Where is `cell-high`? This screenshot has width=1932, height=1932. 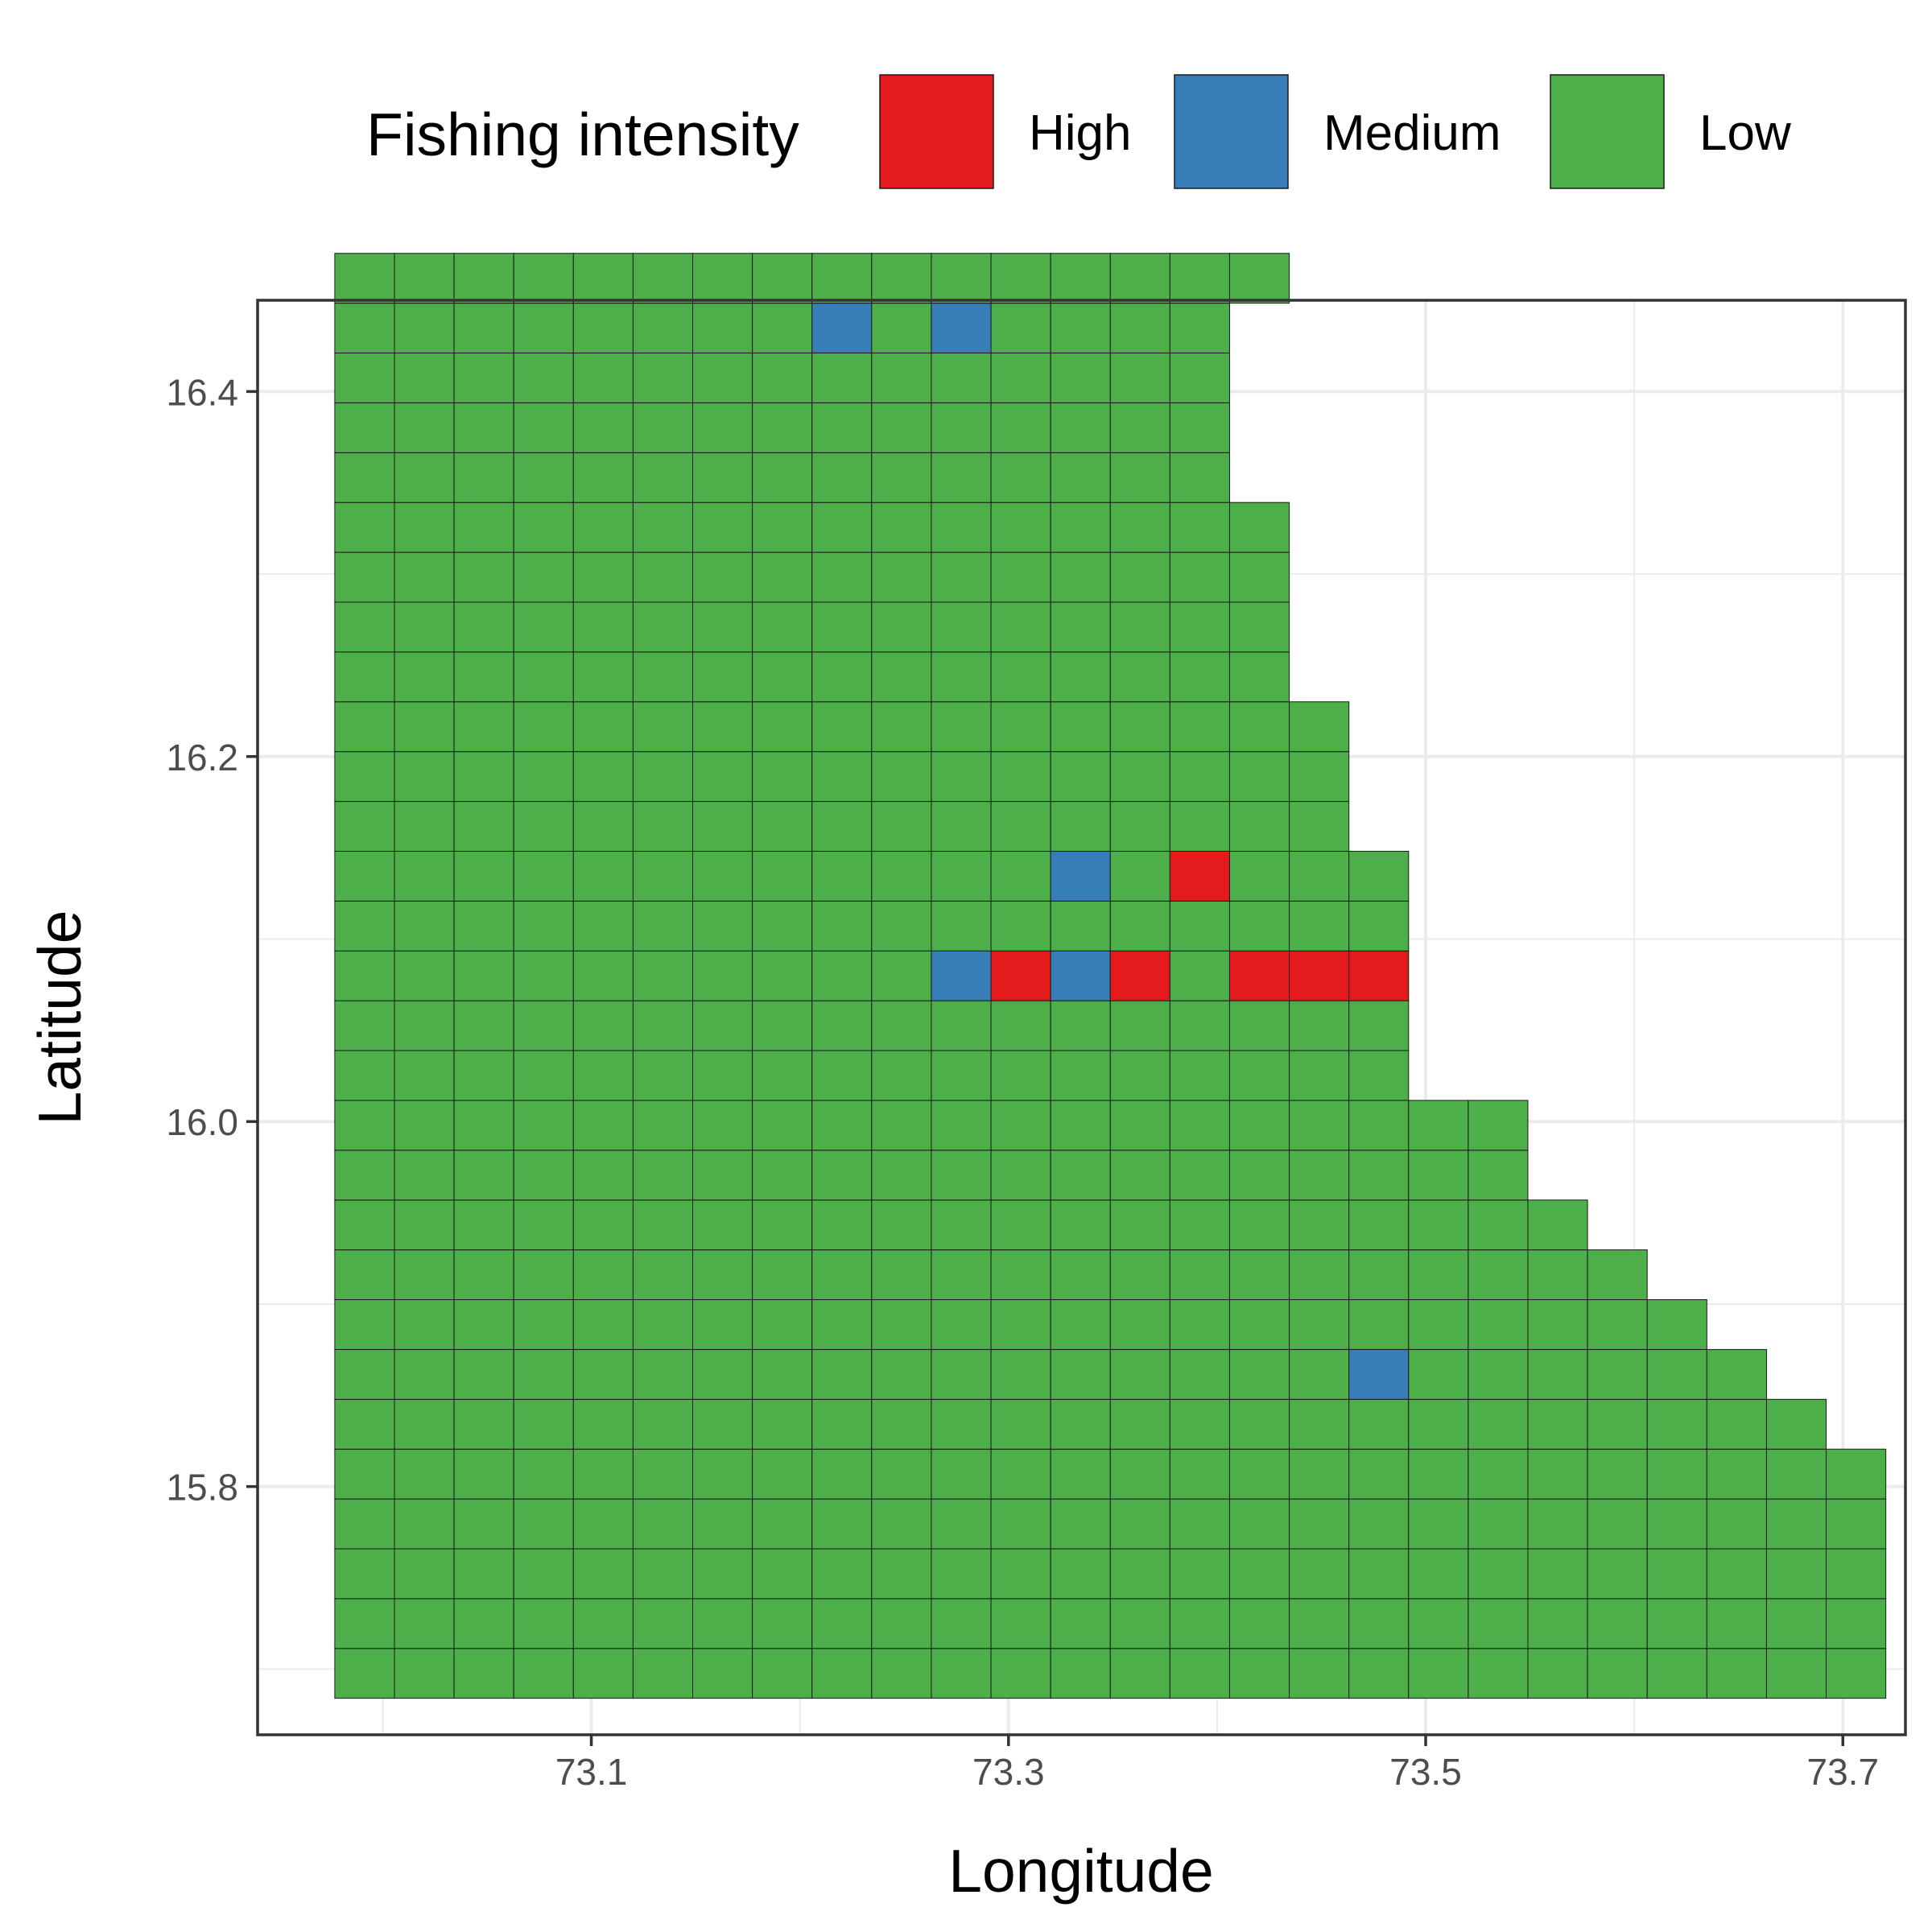 cell-high is located at coordinates (1139, 975).